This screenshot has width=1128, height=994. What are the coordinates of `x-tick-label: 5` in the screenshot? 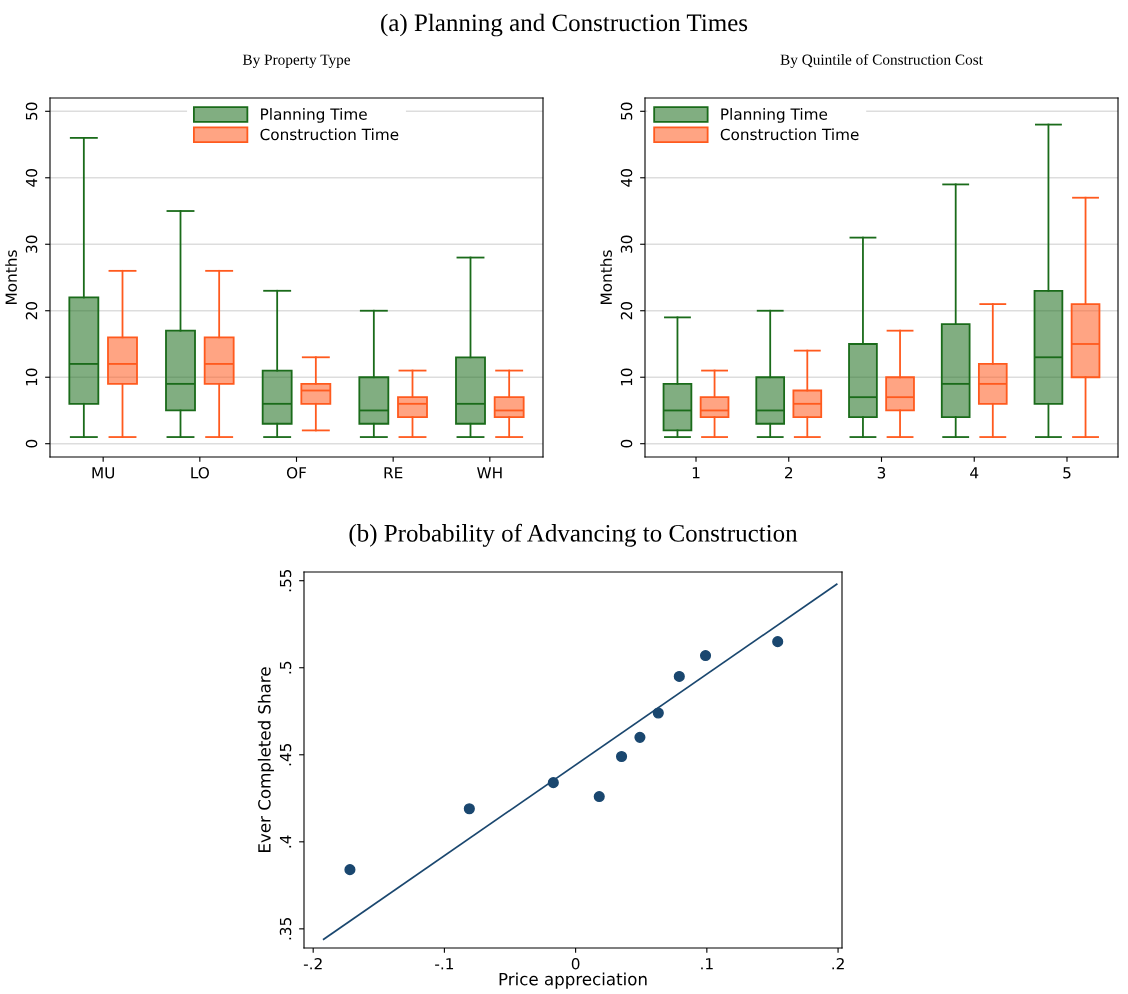 It's located at (1067, 473).